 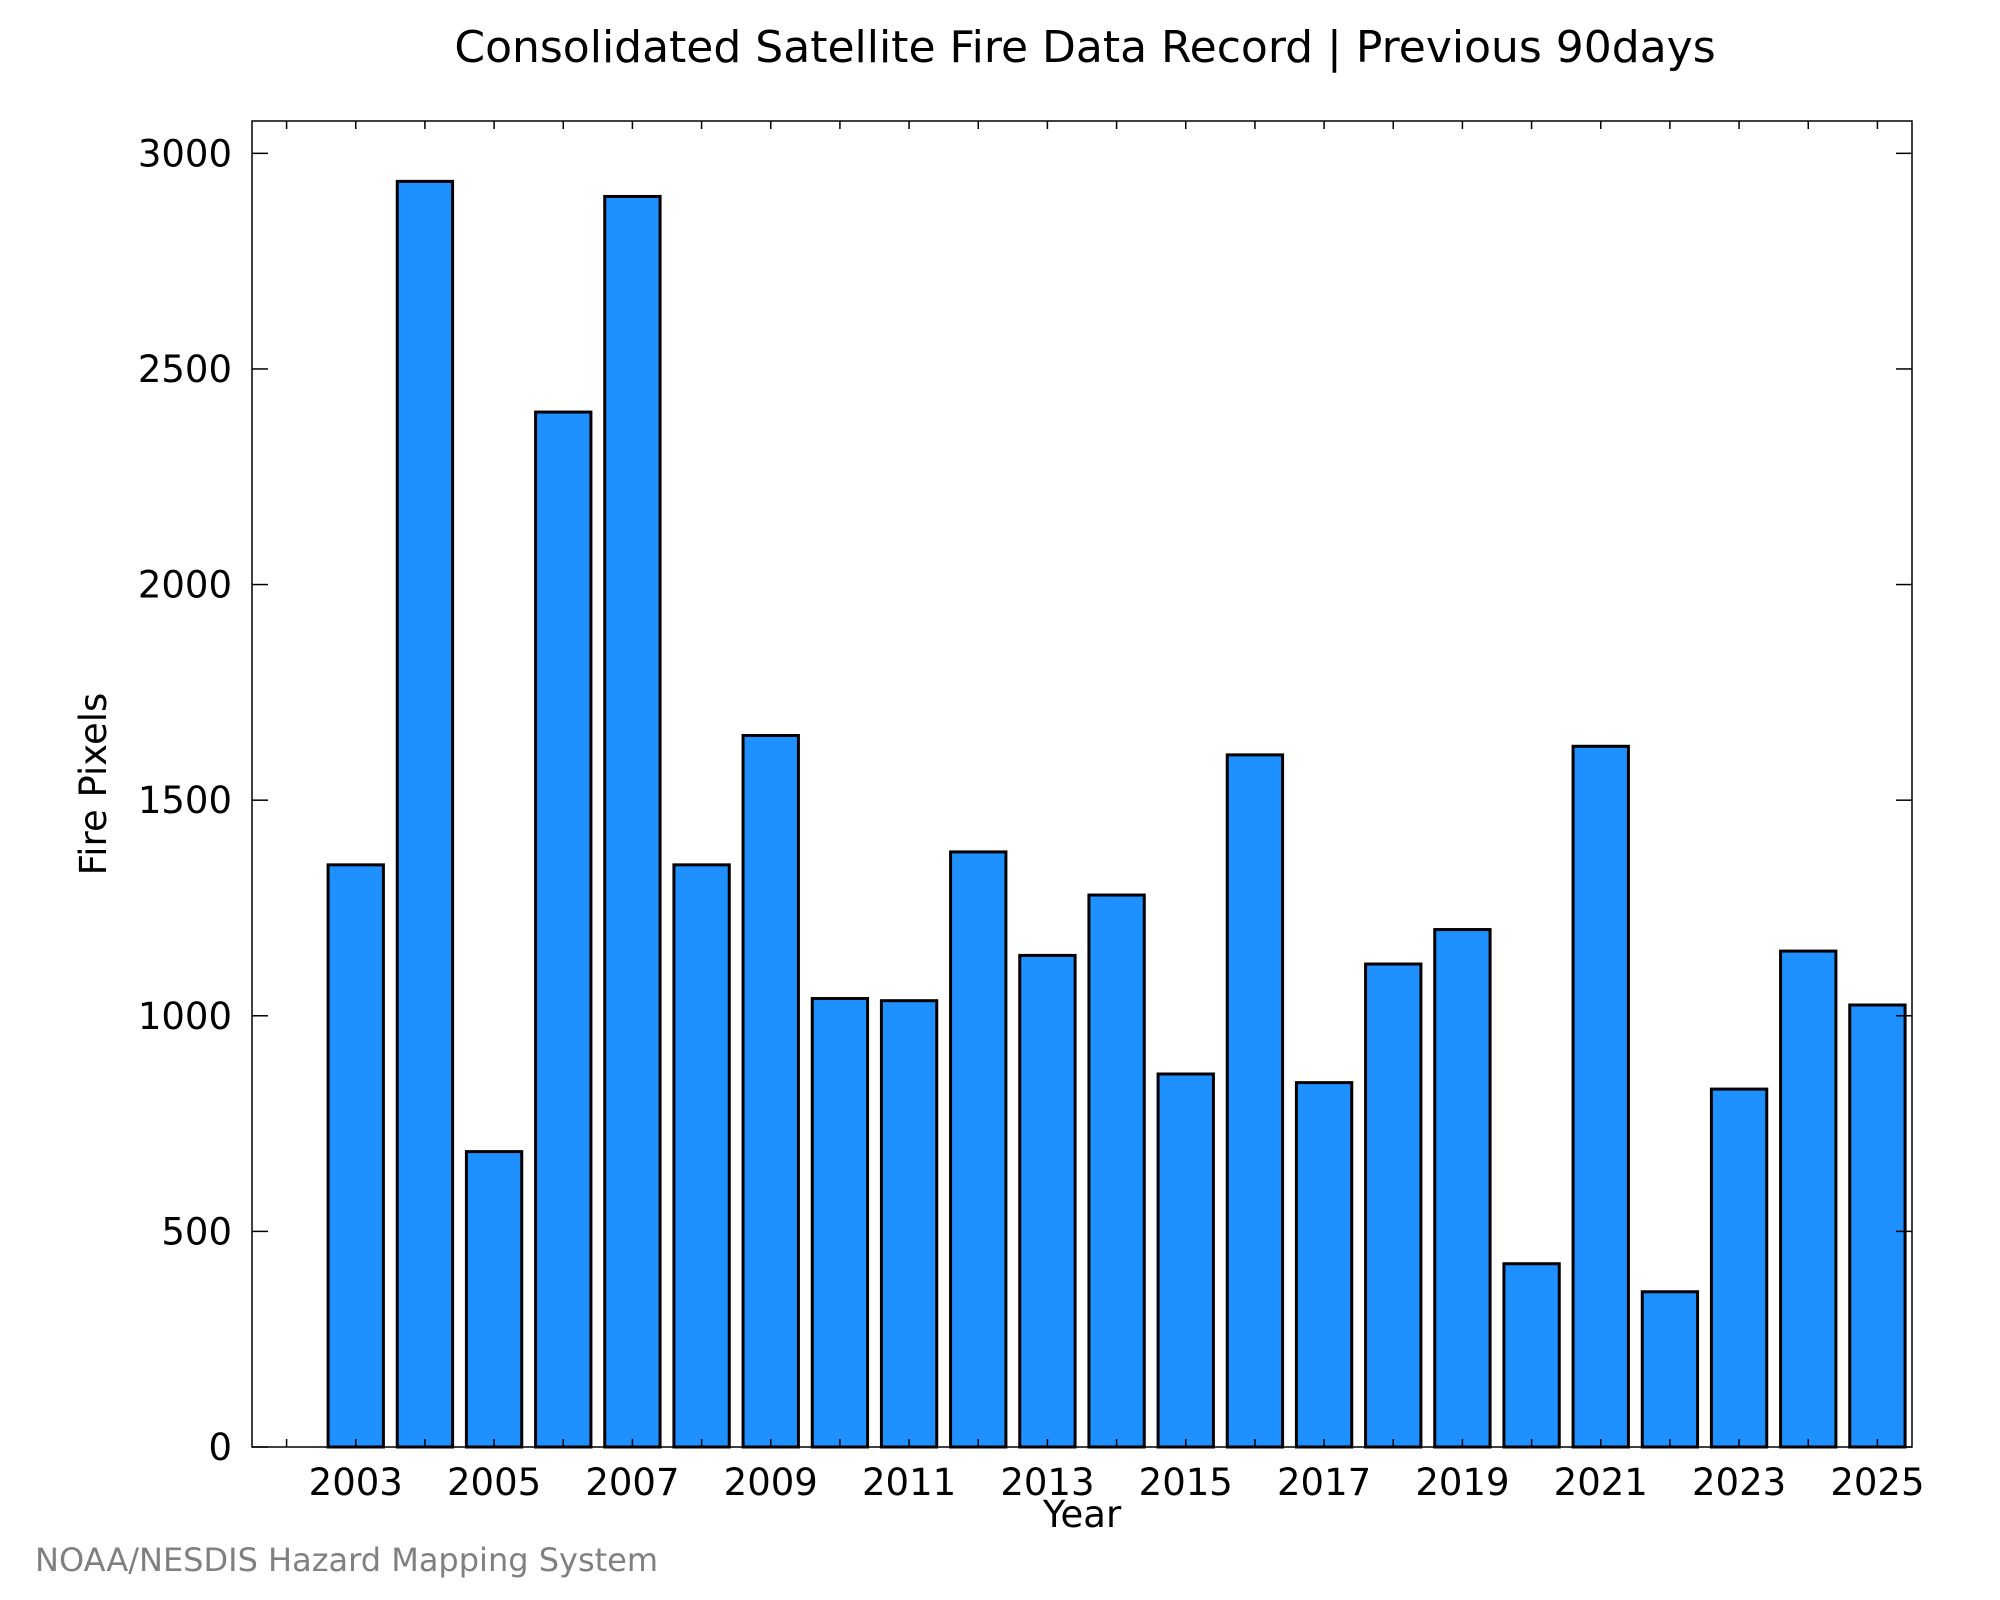 I want to click on bar-2024, so click(x=1808, y=1199).